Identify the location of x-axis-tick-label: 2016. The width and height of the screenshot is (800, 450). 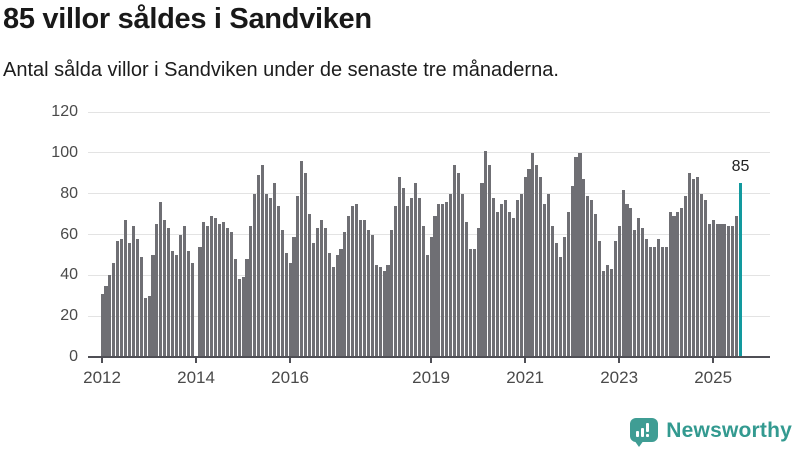
(290, 377).